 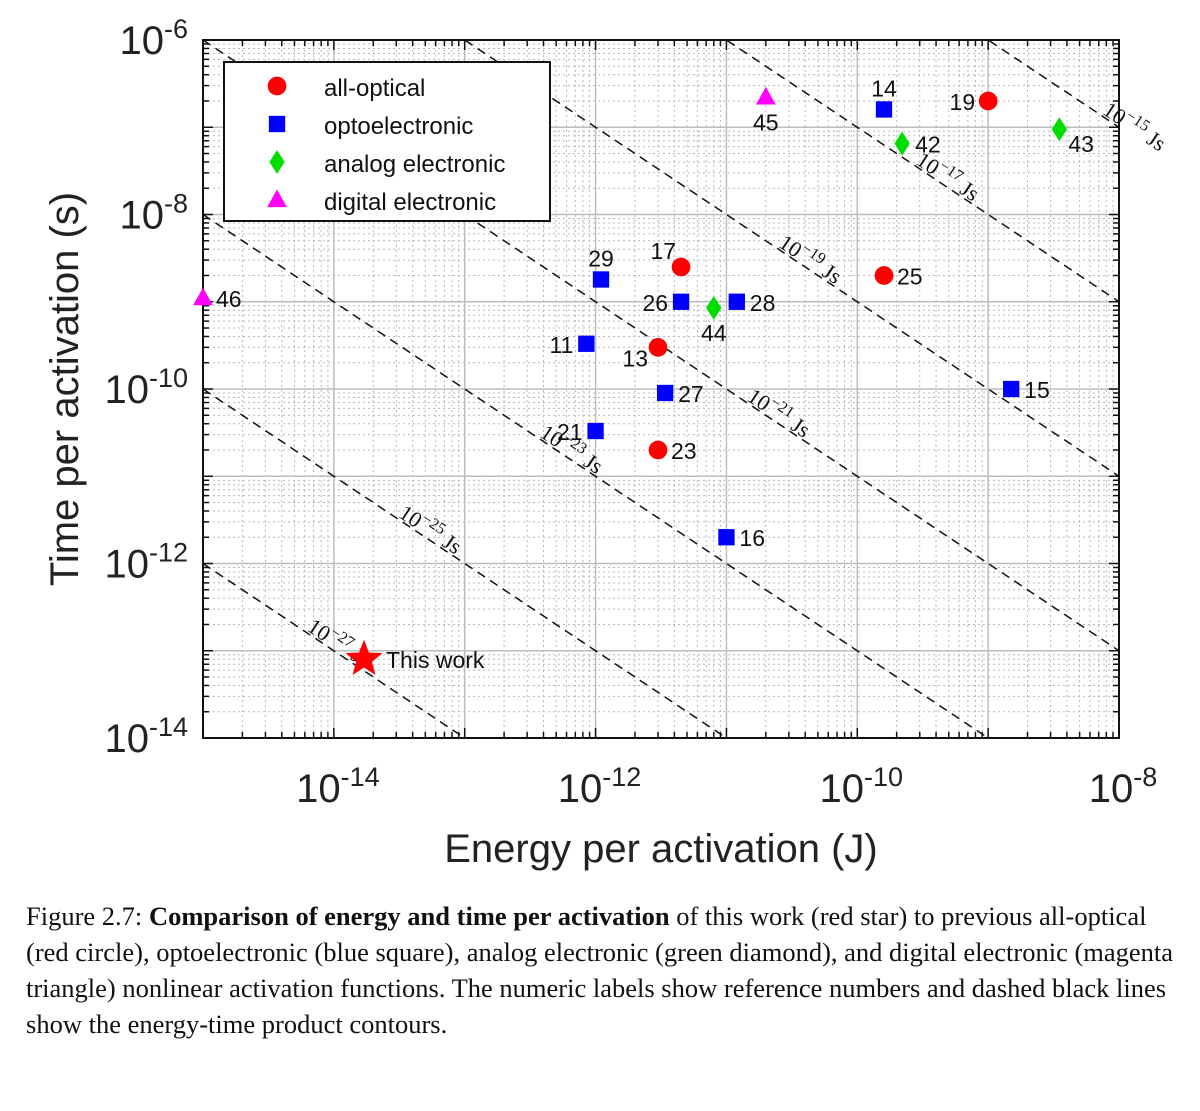 I want to click on point-label: 15, so click(x=1037, y=390).